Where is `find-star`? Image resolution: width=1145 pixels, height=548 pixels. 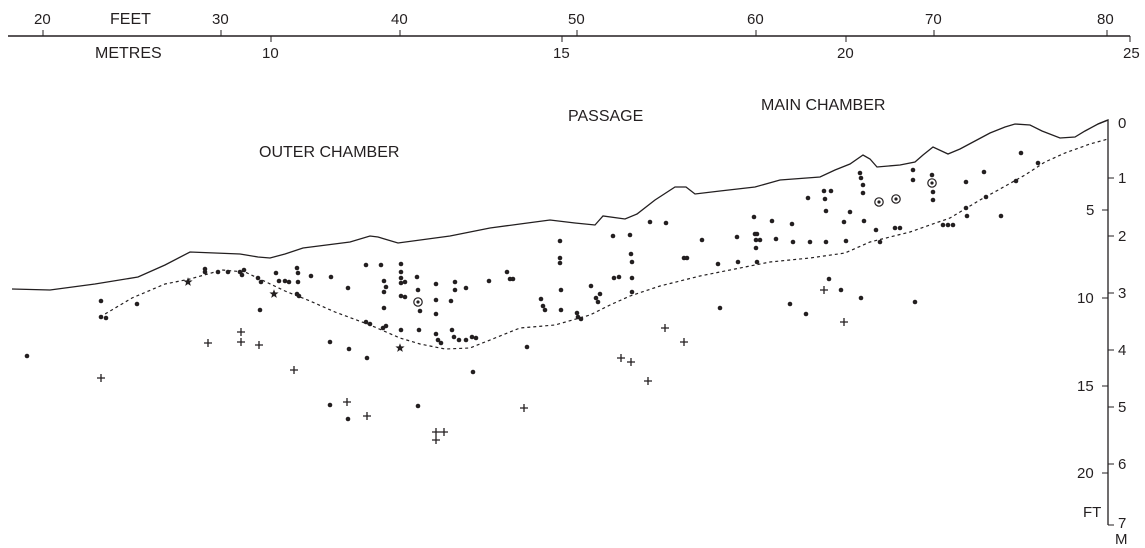
find-star is located at coordinates (188, 281).